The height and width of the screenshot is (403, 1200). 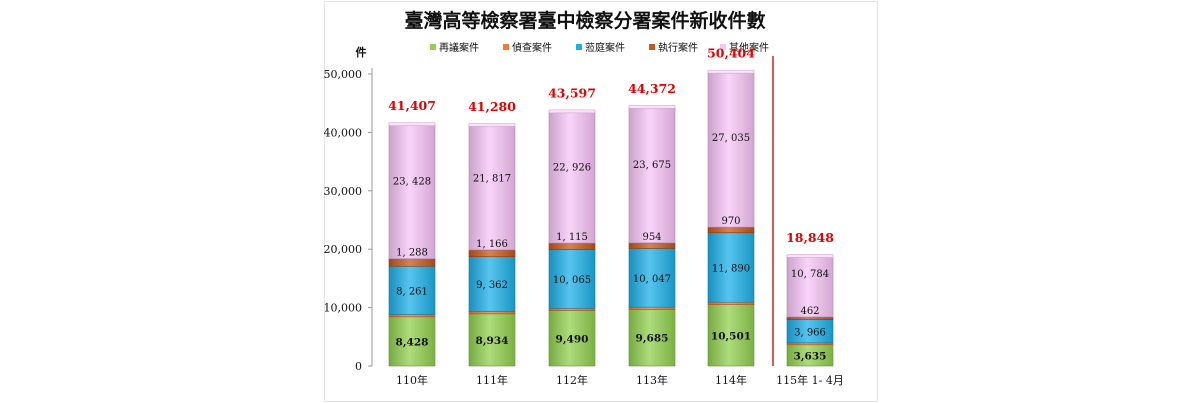 What do you see at coordinates (412, 380) in the screenshot?
I see `x-tick-label: 110年` at bounding box center [412, 380].